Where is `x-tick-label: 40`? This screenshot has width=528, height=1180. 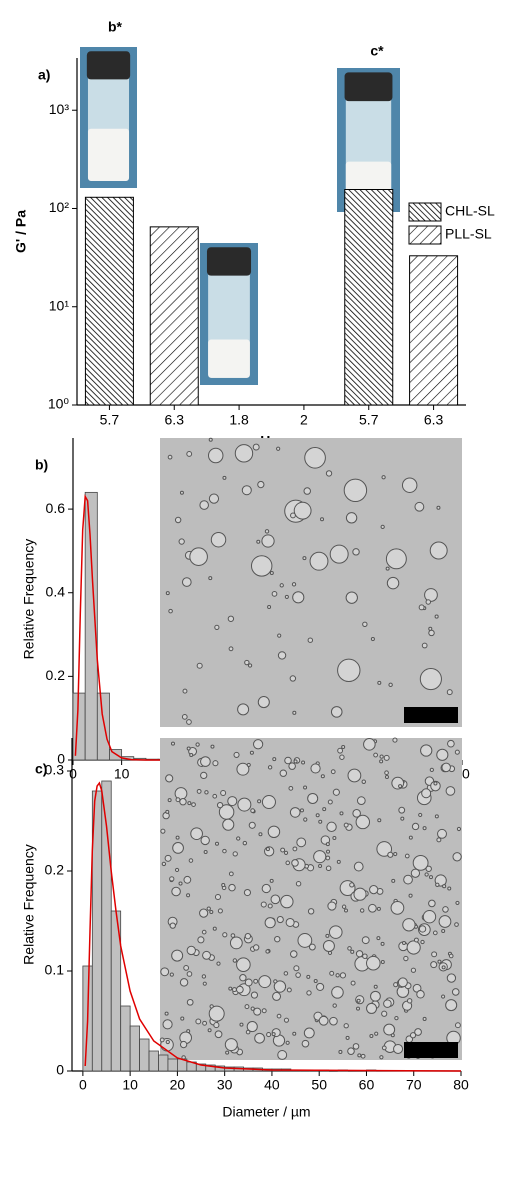 x-tick-label: 40 is located at coordinates (272, 1085).